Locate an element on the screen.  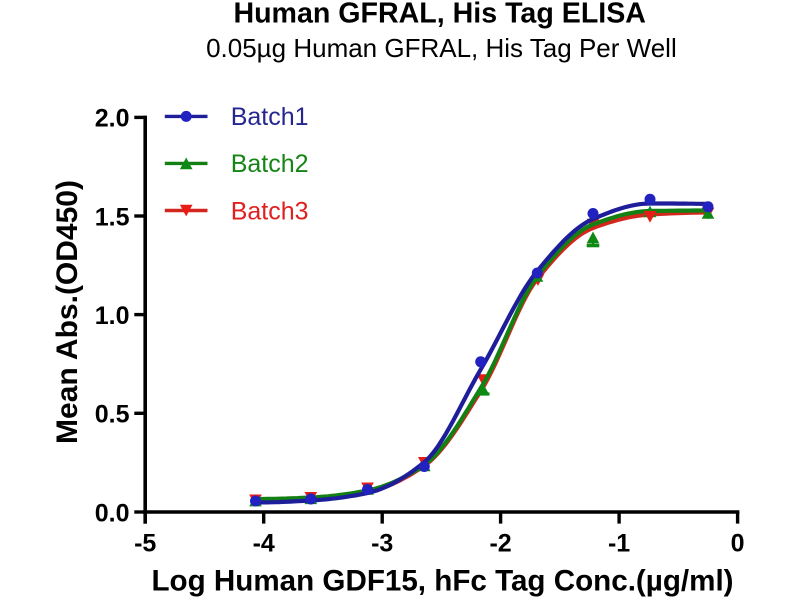
svg-text: Batch3 is located at coordinates (270, 211).